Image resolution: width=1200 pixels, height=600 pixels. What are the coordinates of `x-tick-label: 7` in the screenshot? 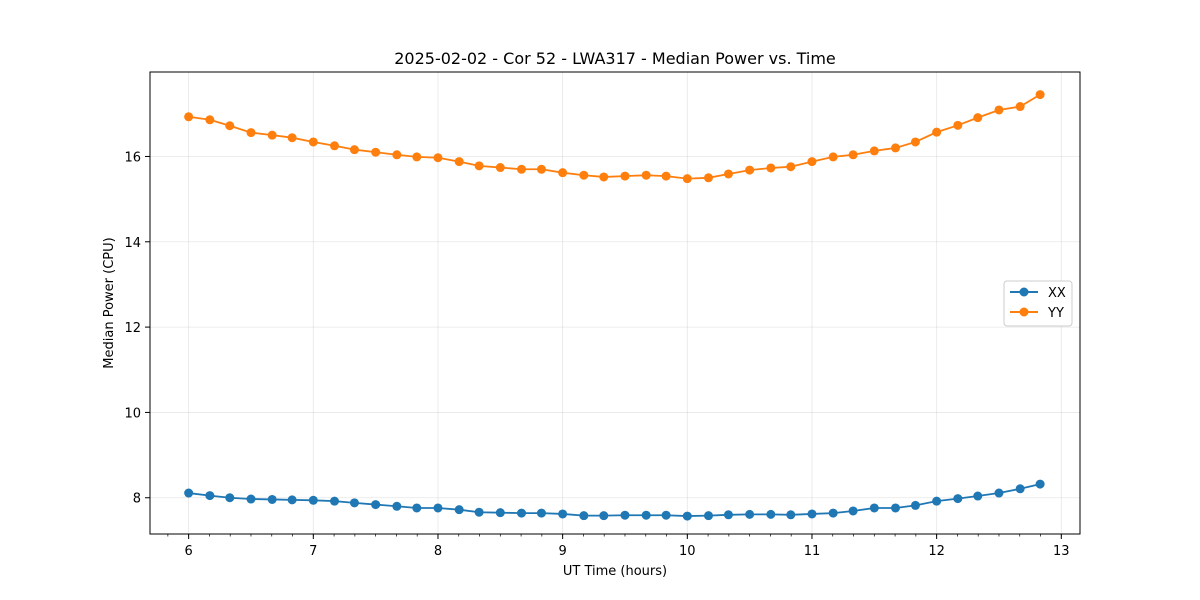 It's located at (313, 551).